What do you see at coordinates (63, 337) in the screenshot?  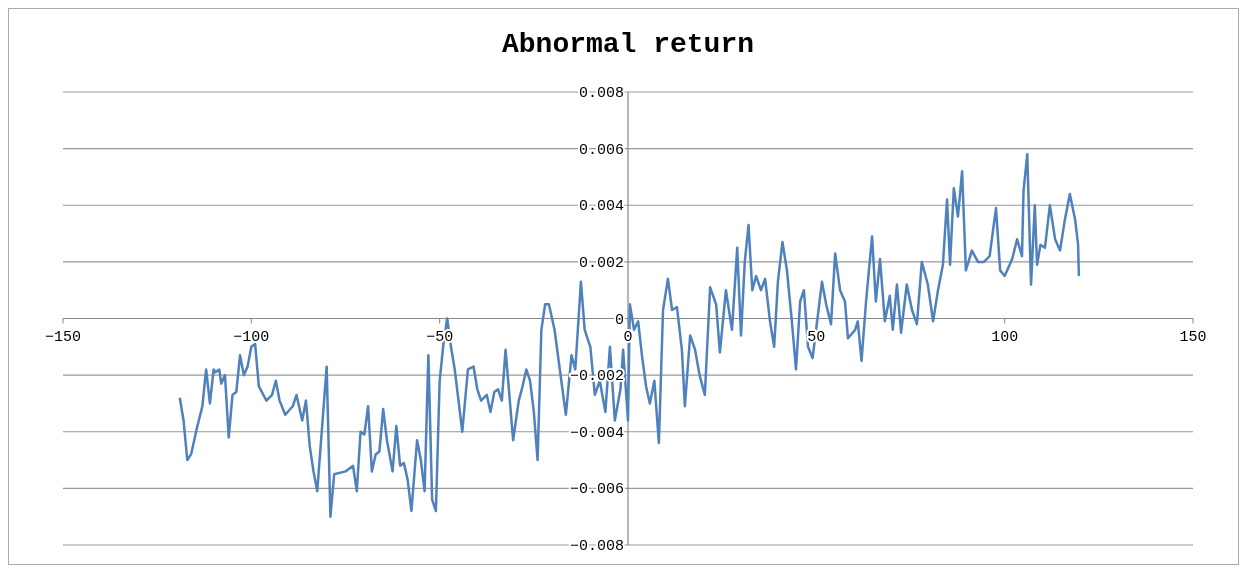 I see `x-tick-label: −150` at bounding box center [63, 337].